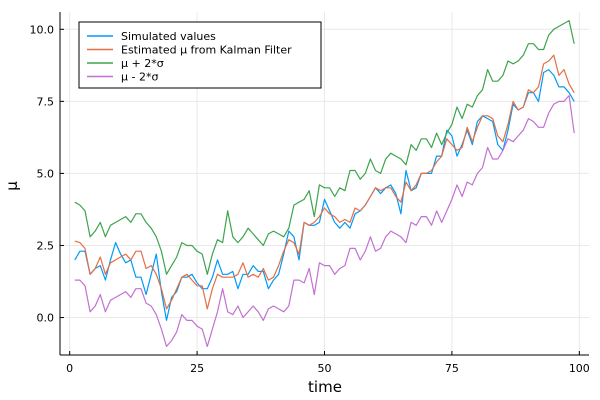 The width and height of the screenshot is (600, 400). Describe the element at coordinates (46, 318) in the screenshot. I see `y-tick-label: 0.0` at that location.